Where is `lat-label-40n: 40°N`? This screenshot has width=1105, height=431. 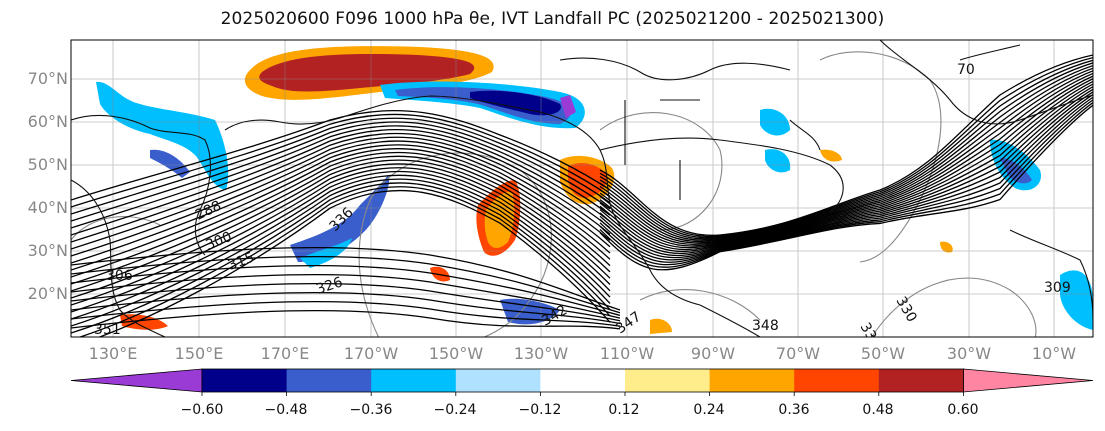
lat-label-40n: 40°N is located at coordinates (47, 207).